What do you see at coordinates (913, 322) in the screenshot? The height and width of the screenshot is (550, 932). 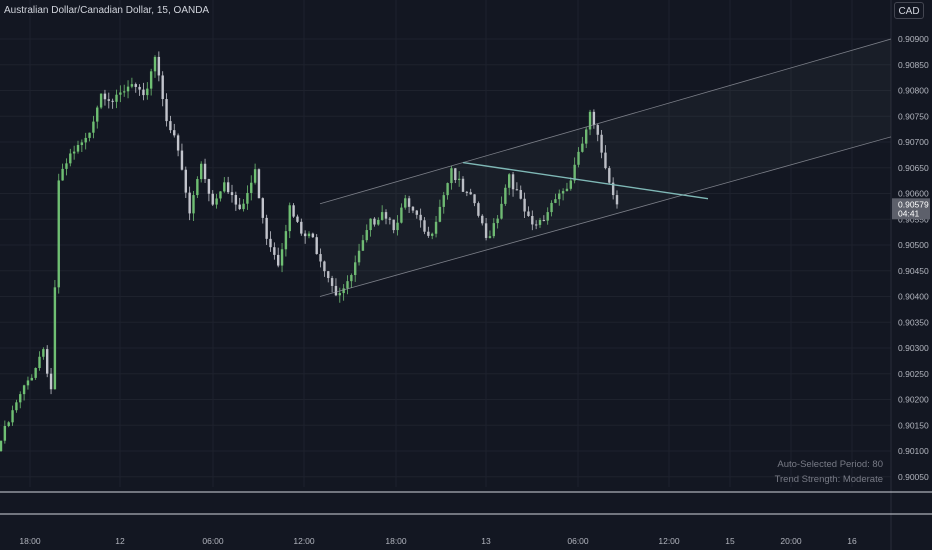 I see `price-tick-label: 0.90350` at bounding box center [913, 322].